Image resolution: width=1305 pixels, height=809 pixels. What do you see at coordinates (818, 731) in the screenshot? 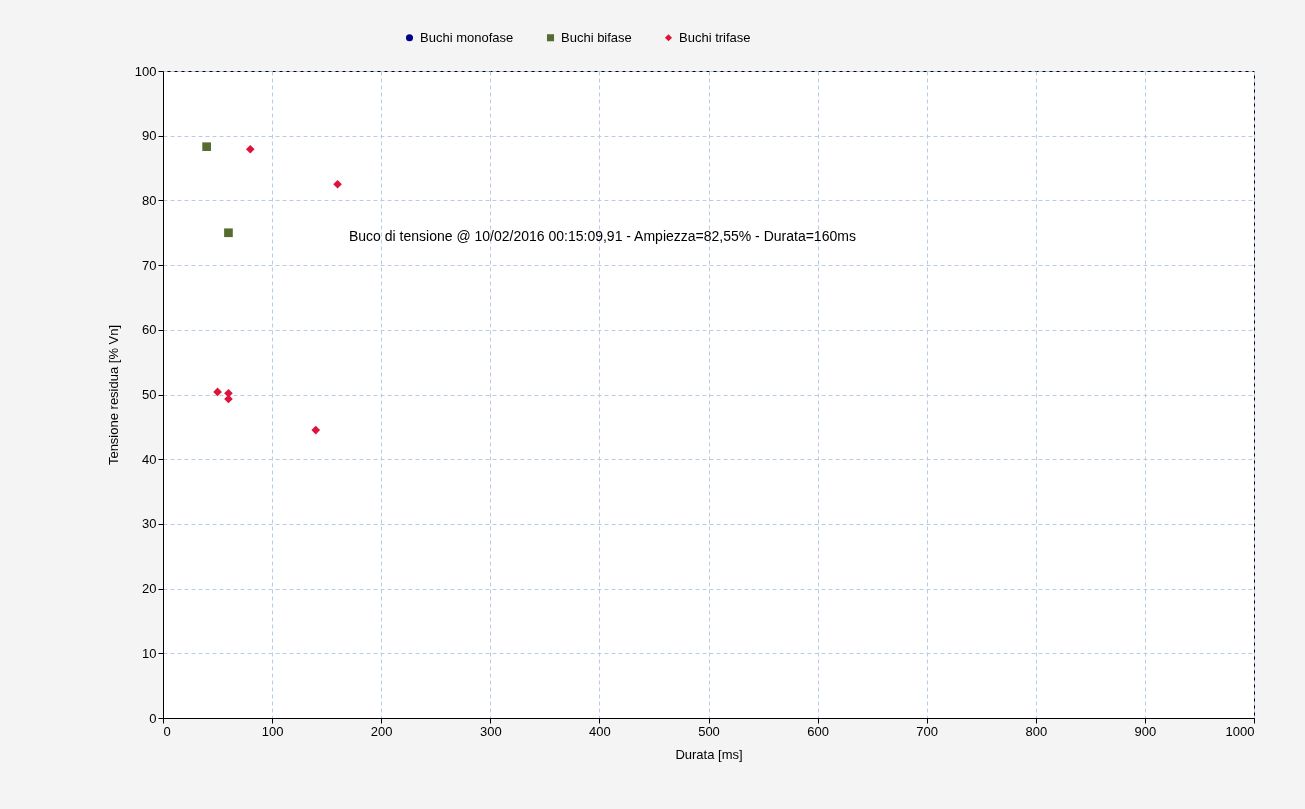
I see `x-tick-label: 600` at bounding box center [818, 731].